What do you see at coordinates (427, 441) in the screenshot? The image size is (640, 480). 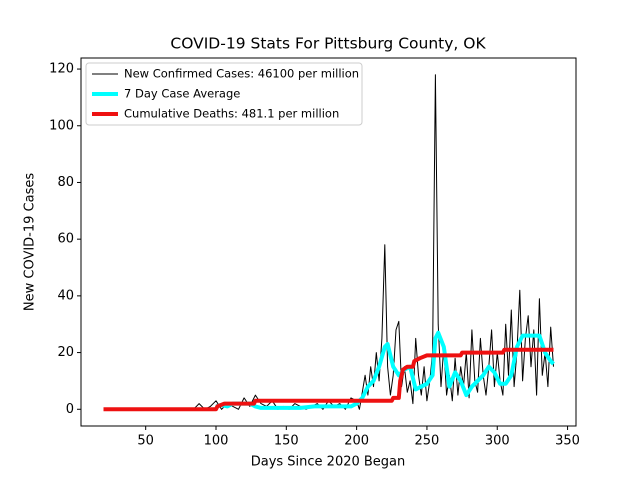 I see `x-tick-label: 250` at bounding box center [427, 441].